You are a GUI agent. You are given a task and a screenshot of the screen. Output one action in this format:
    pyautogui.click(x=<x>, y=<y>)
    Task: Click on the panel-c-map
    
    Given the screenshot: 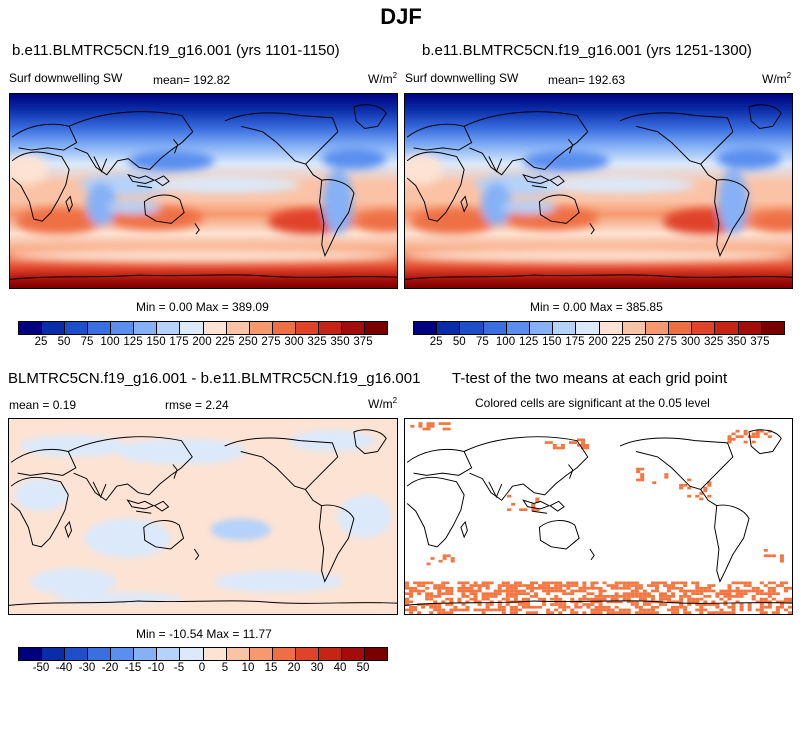 What is the action you would take?
    pyautogui.click(x=203, y=516)
    